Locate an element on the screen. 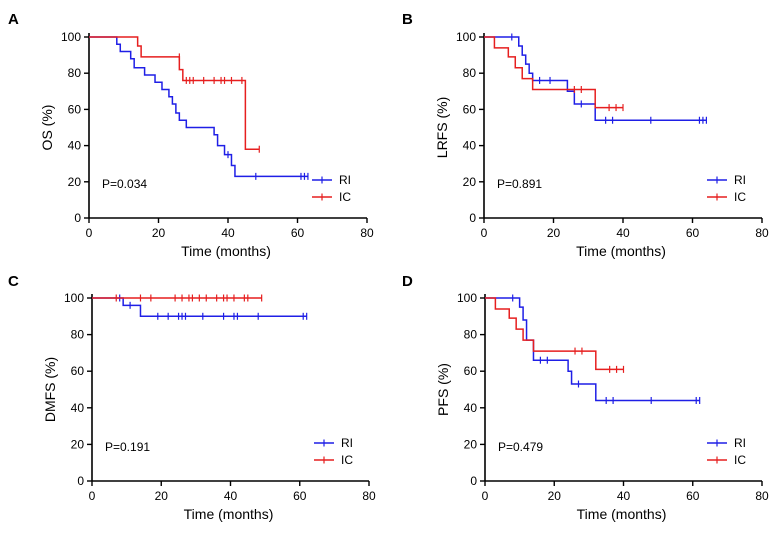 This screenshot has width=776, height=534. y-axis-title: PFS (%) is located at coordinates (443, 389).